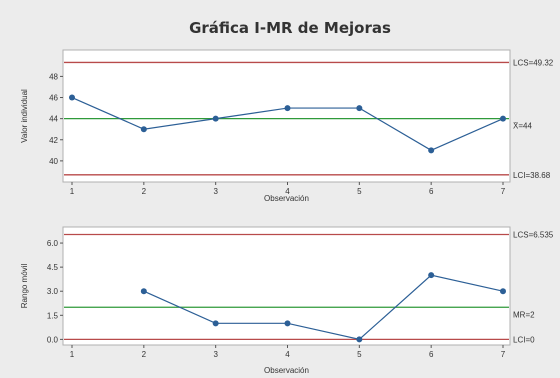 The width and height of the screenshot is (560, 378). What do you see at coordinates (359, 191) in the screenshot?
I see `panel-individual-x-tick-label: 5` at bounding box center [359, 191].